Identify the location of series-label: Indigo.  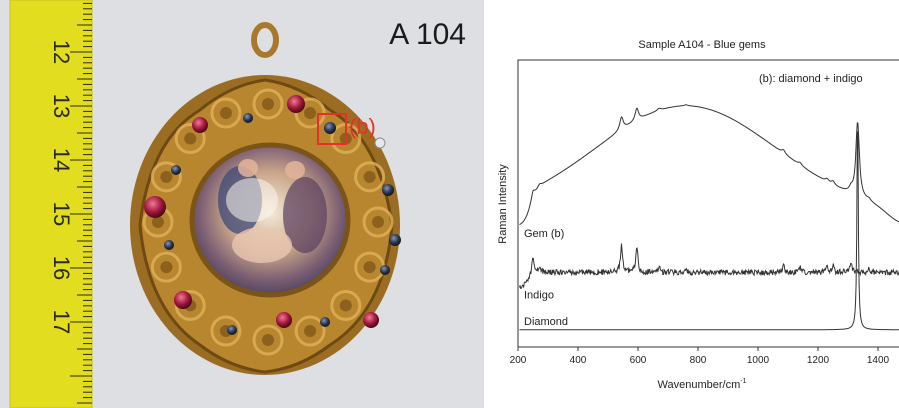
(539, 296).